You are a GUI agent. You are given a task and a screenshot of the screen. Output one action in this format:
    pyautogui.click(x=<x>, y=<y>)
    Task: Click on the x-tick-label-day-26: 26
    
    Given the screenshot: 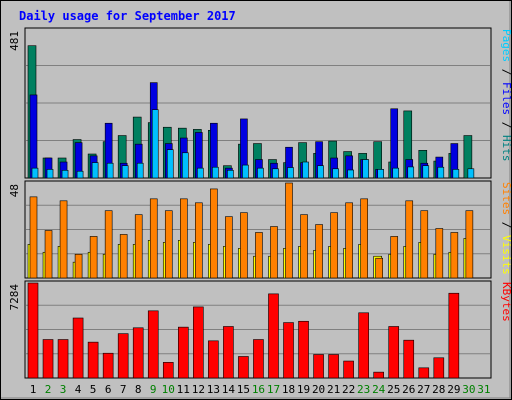 What is the action you would take?
    pyautogui.click(x=408, y=389)
    